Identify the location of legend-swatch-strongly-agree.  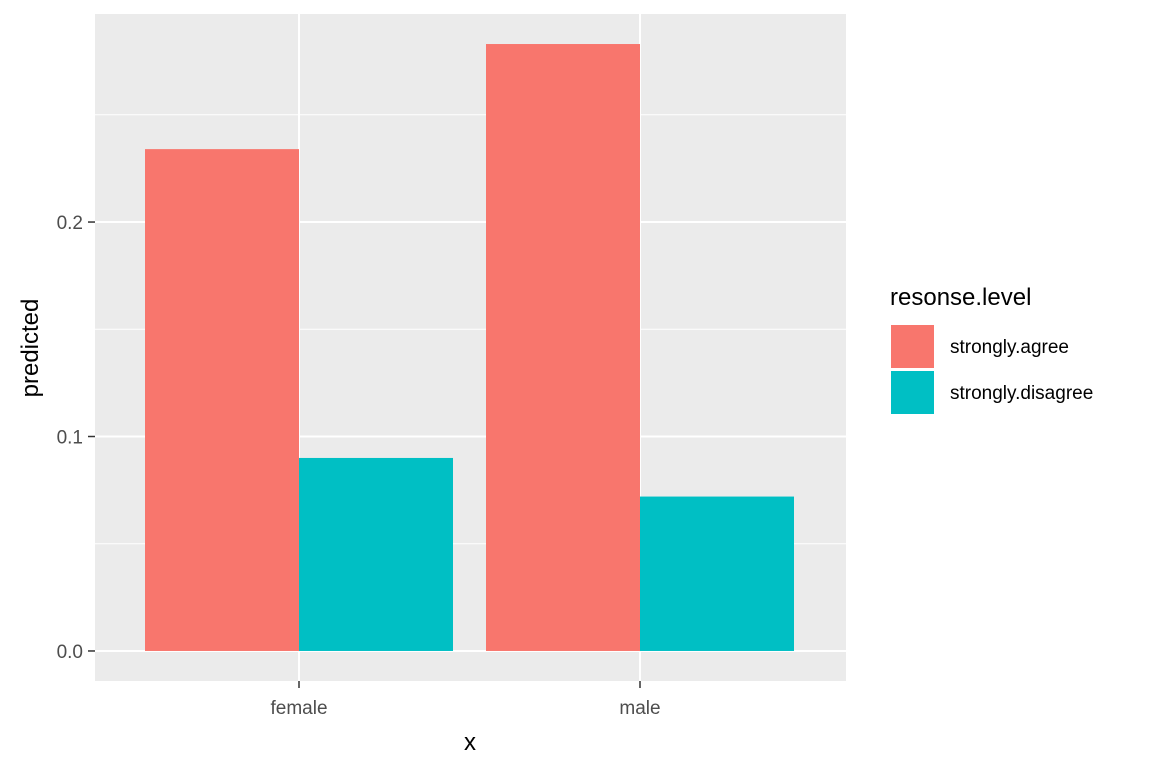
(912, 346).